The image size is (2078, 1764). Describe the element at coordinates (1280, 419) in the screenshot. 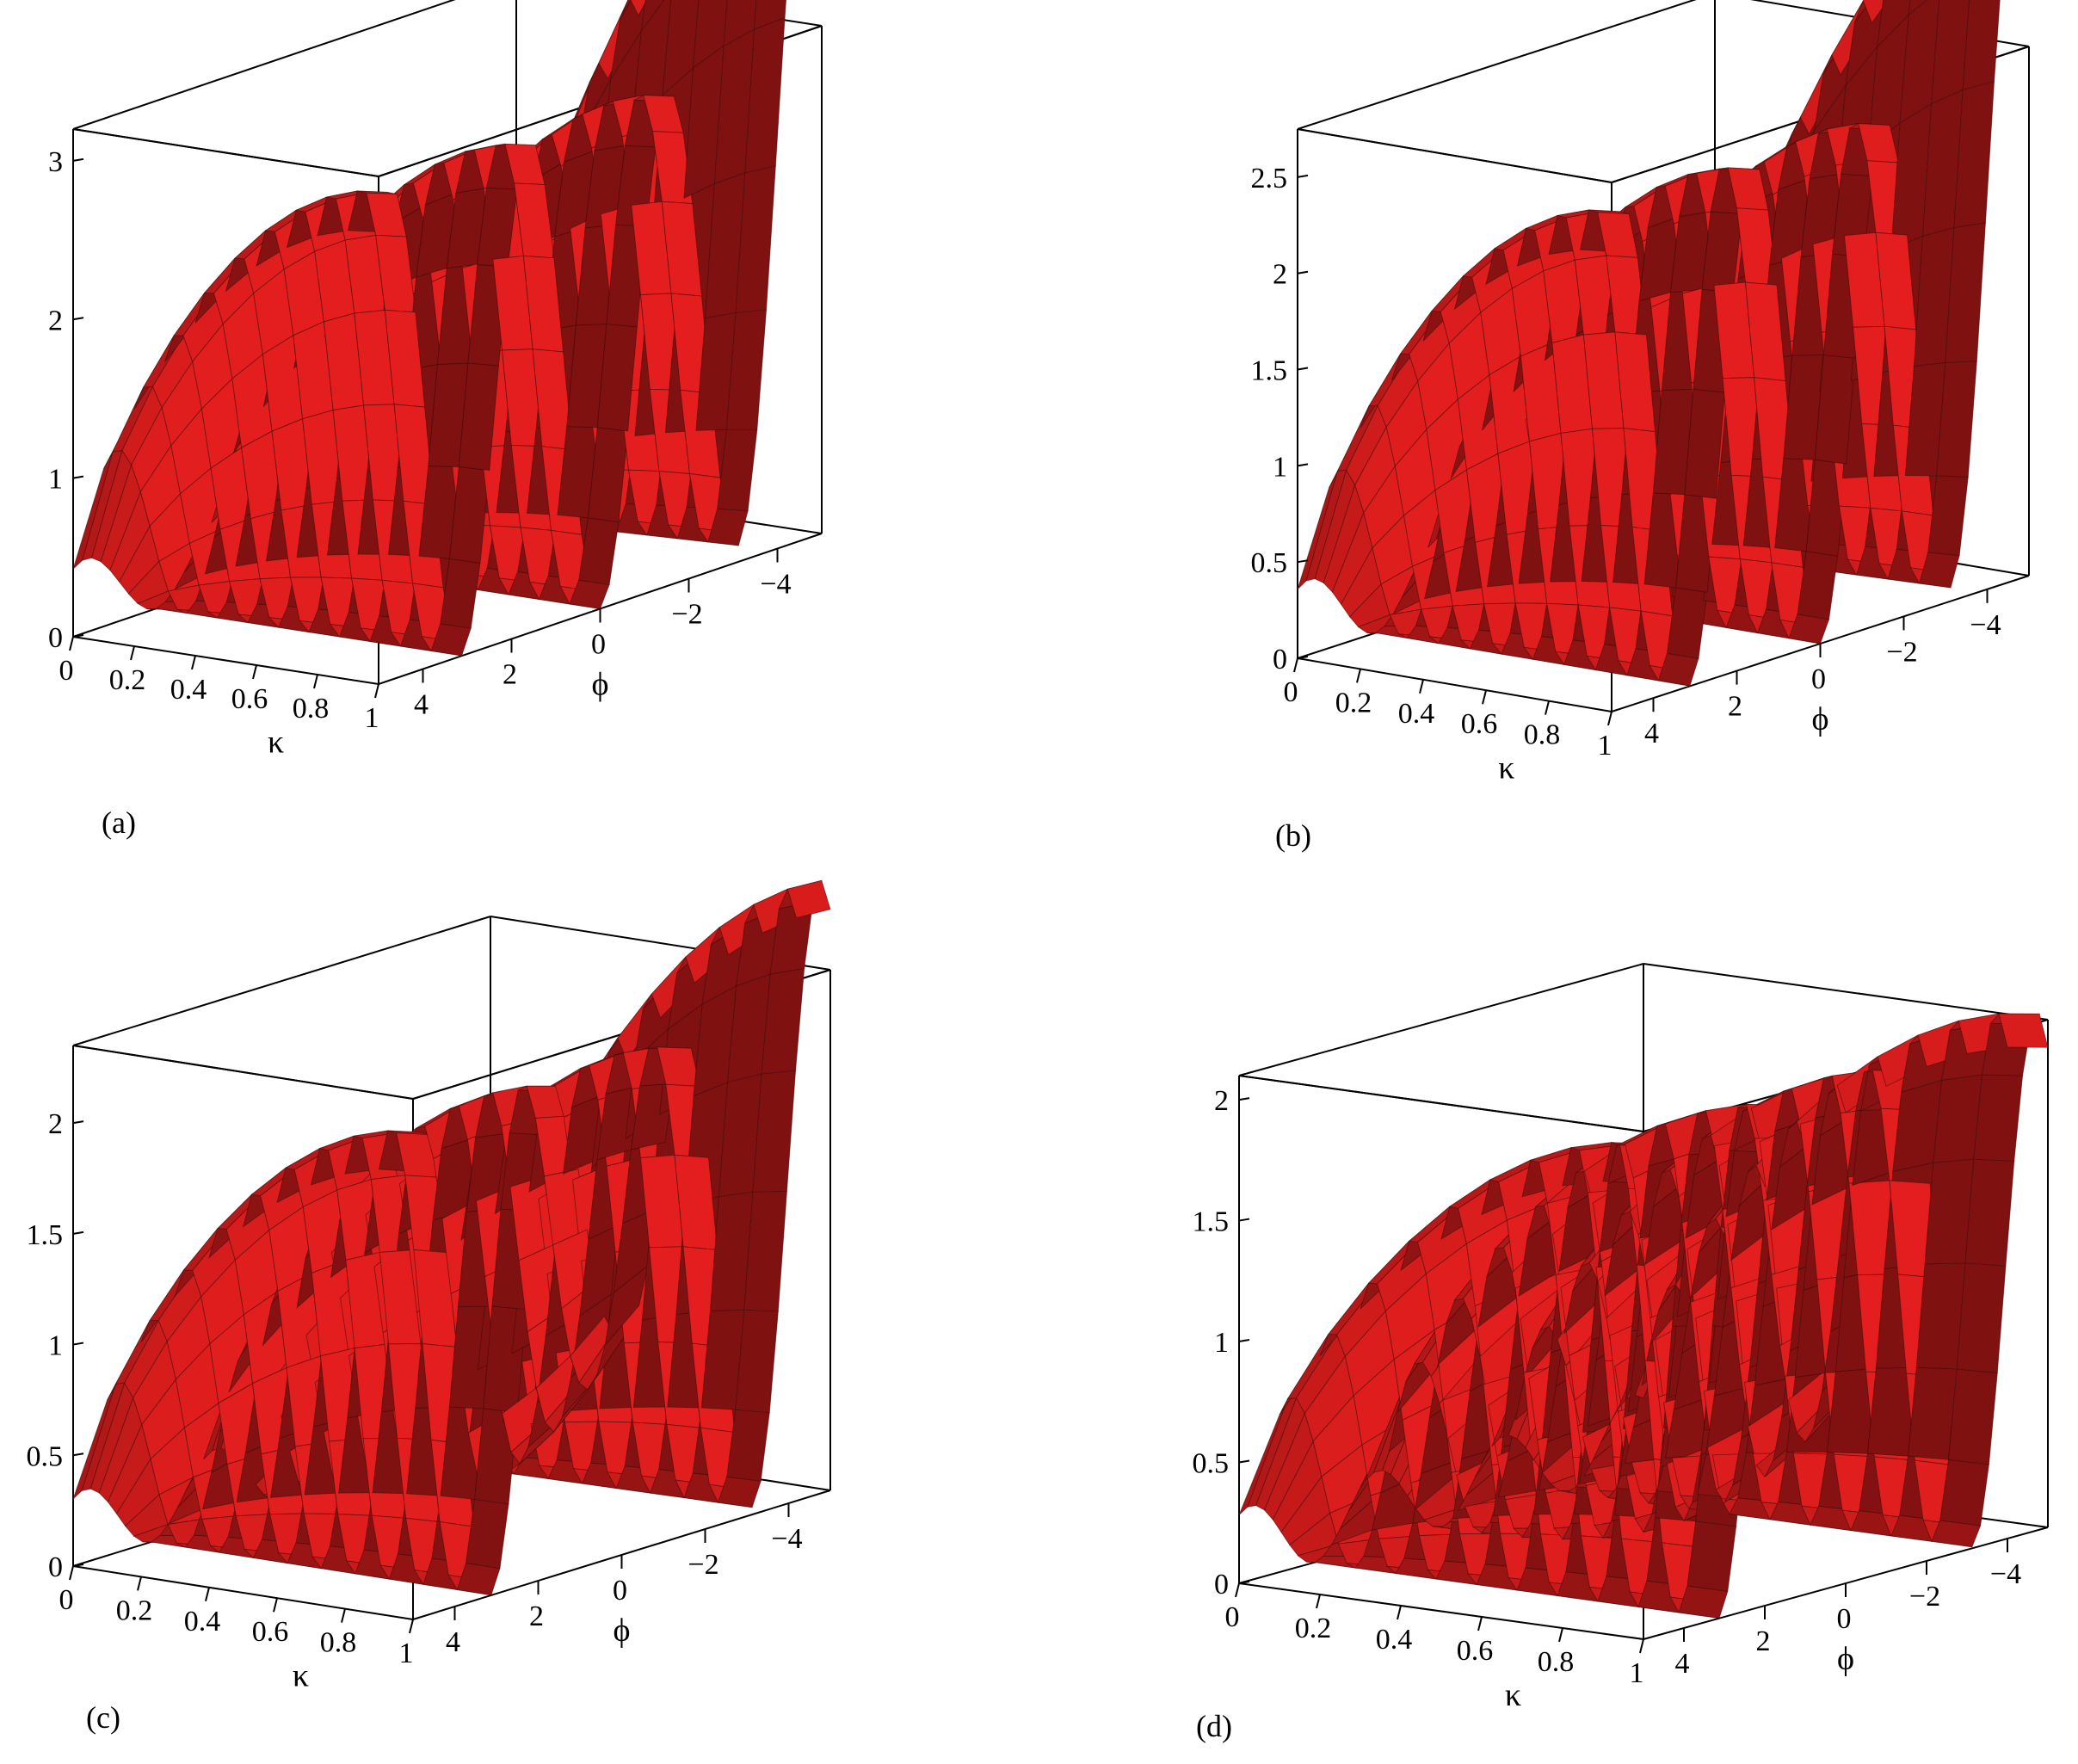

I see `z-axis: 0 0.5 1 1.5 2 2.5` at that location.